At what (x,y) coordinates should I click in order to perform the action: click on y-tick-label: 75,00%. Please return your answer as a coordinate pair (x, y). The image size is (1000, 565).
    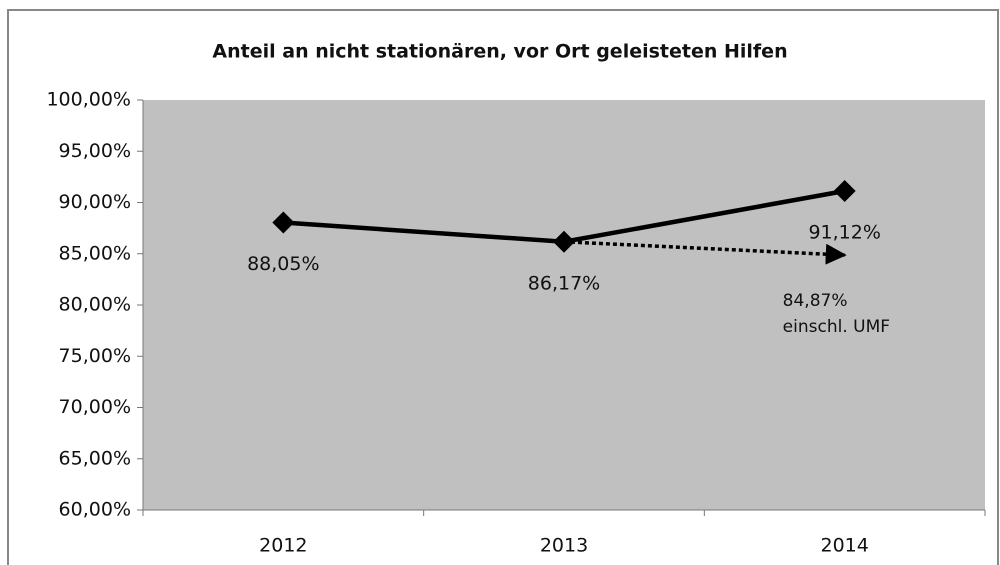
    Looking at the image, I should click on (95, 356).